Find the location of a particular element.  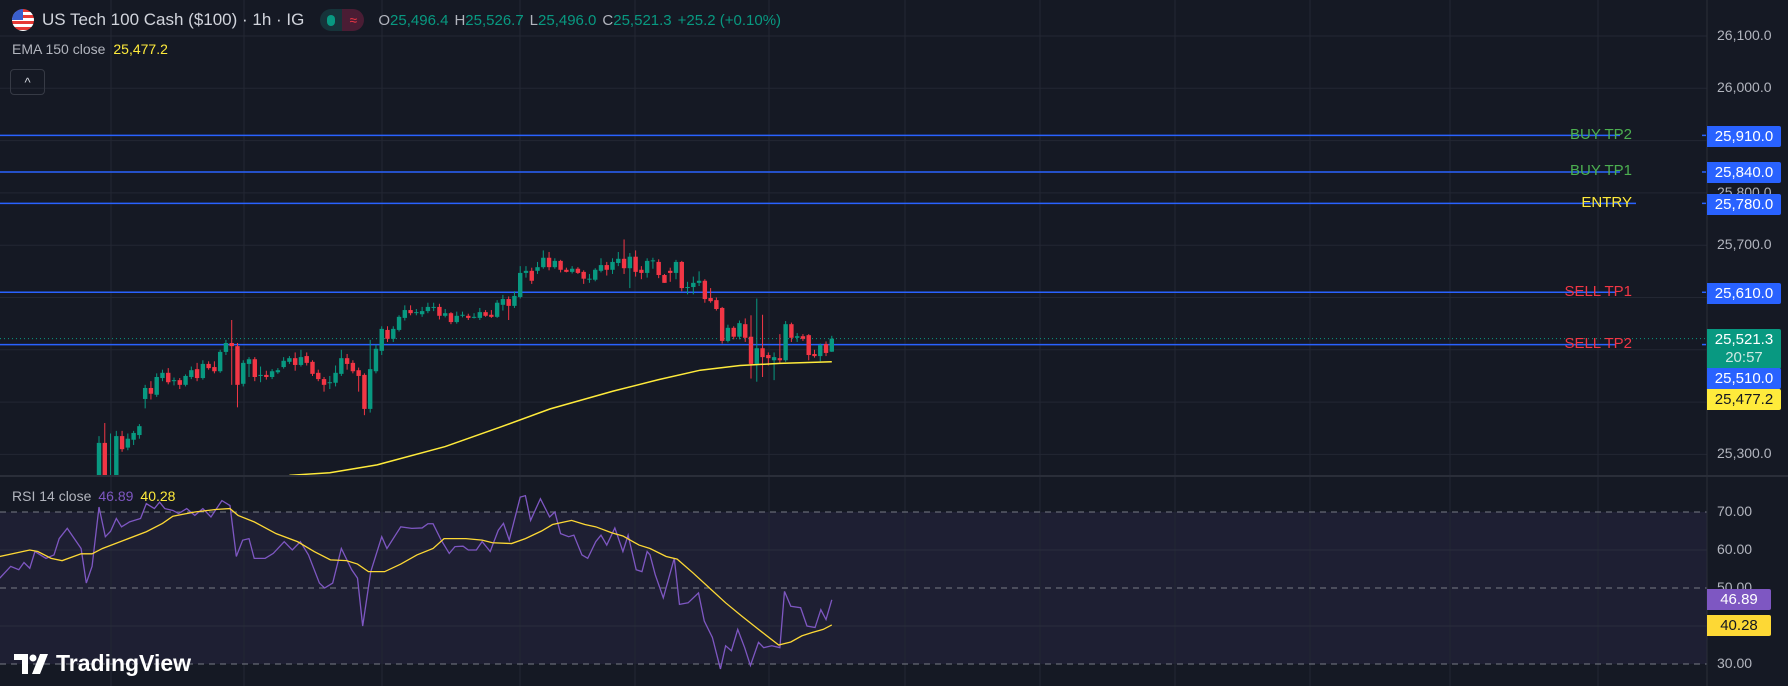

level-label-entry: ENTRY is located at coordinates (1606, 202).